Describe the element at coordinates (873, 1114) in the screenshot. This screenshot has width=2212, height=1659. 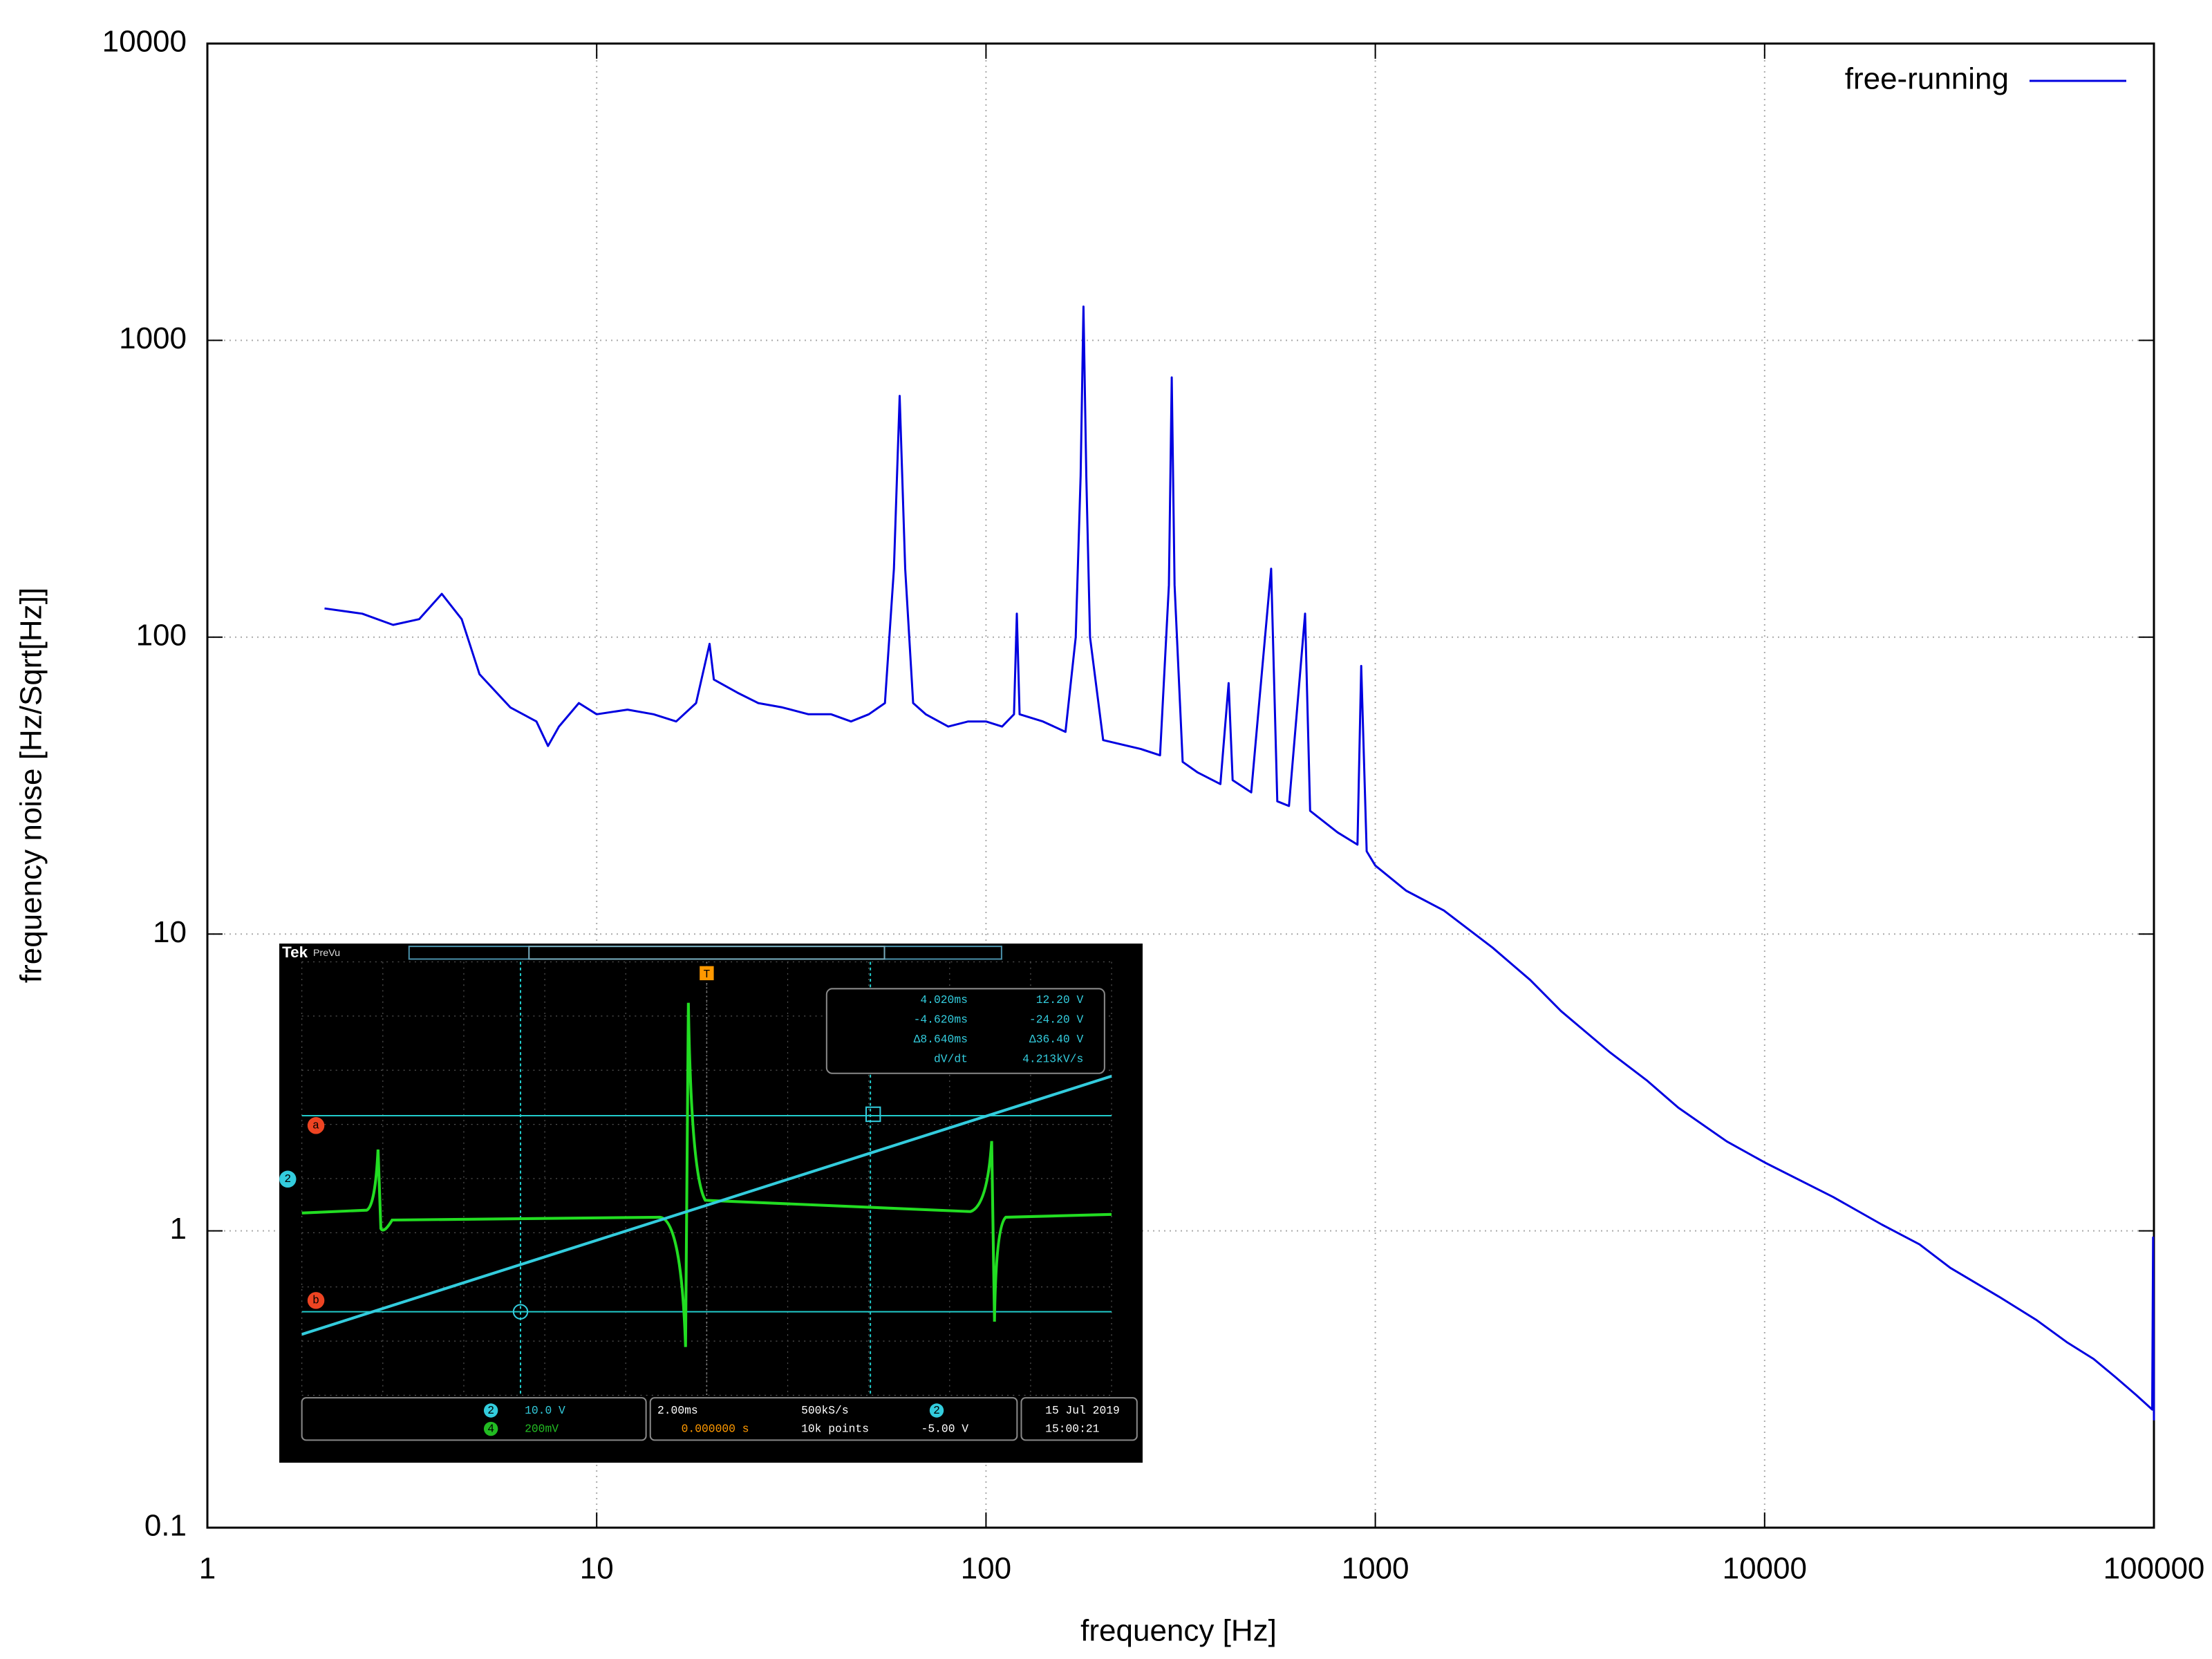
I see `cursor-square` at that location.